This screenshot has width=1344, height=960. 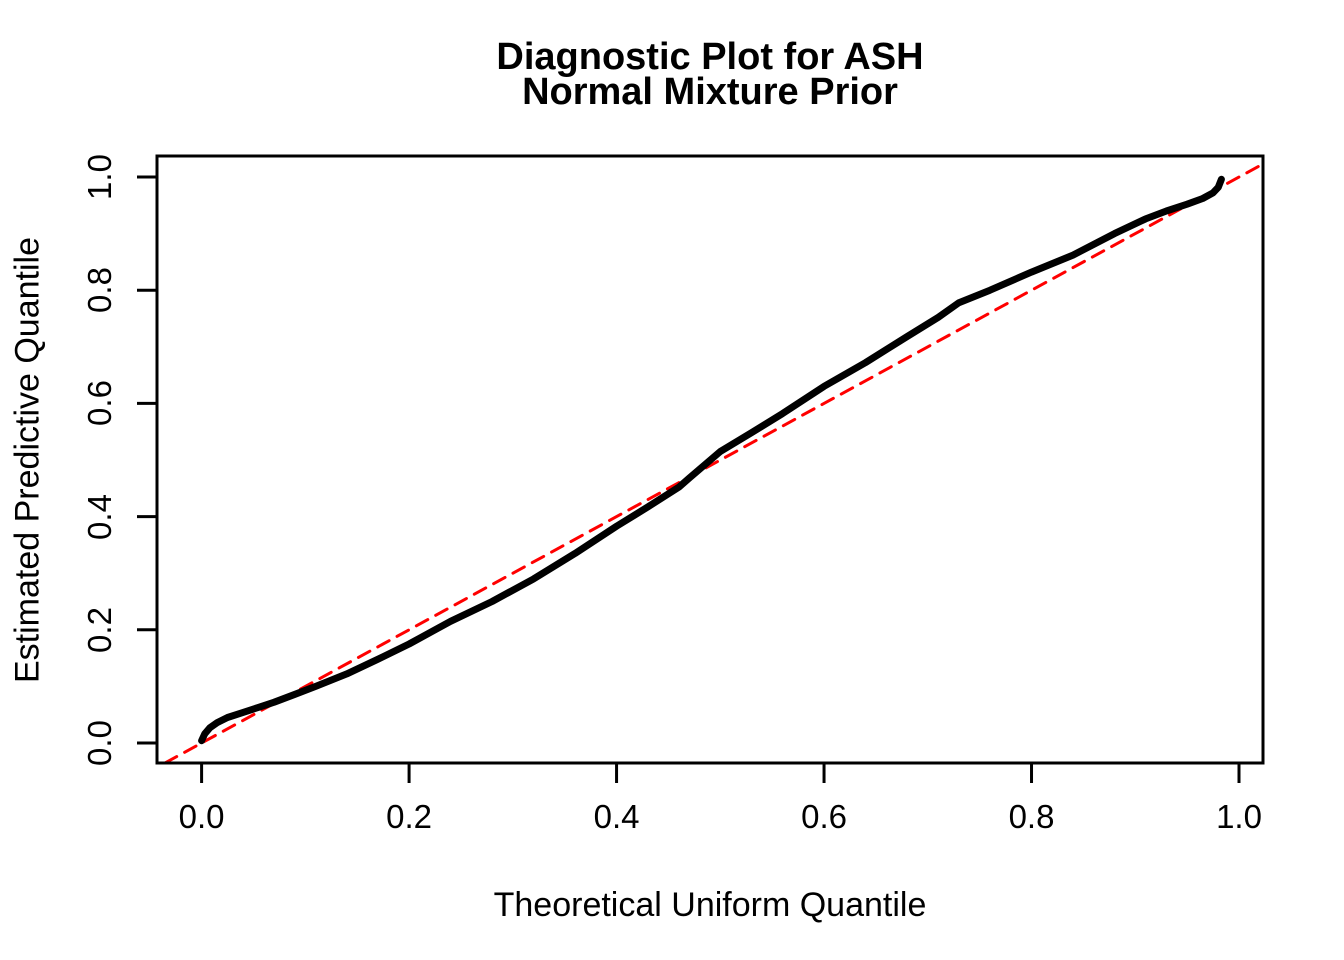 What do you see at coordinates (99, 743) in the screenshot?
I see `y-tick-label: 0.0` at bounding box center [99, 743].